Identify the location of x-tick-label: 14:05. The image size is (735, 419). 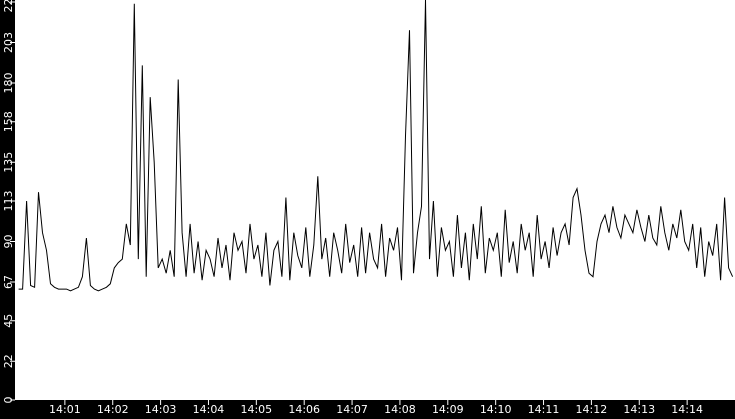
(256, 409).